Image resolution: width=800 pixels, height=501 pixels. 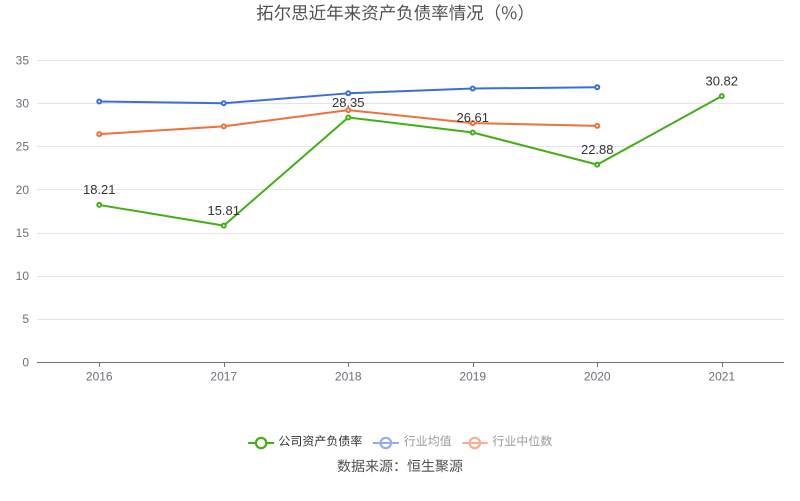 I want to click on svg-text: 15, so click(x=23, y=233).